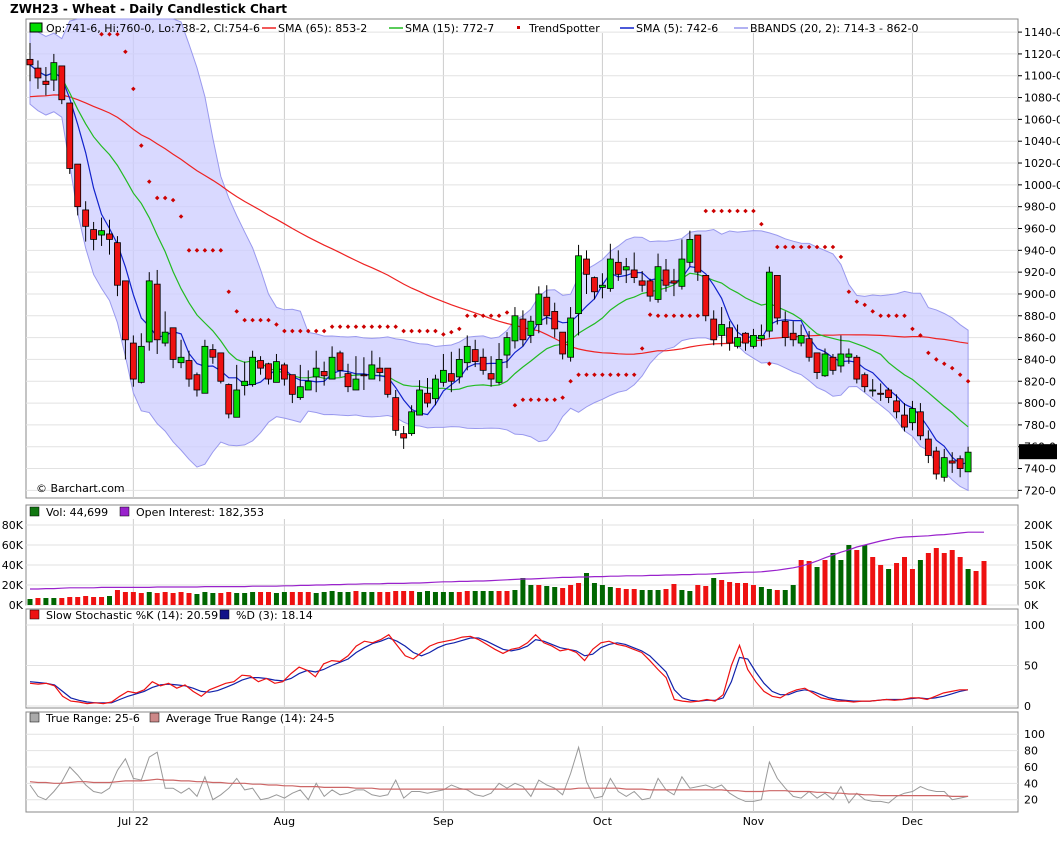 The width and height of the screenshot is (1060, 851). I want to click on square-gray-icon, so click(34, 717).